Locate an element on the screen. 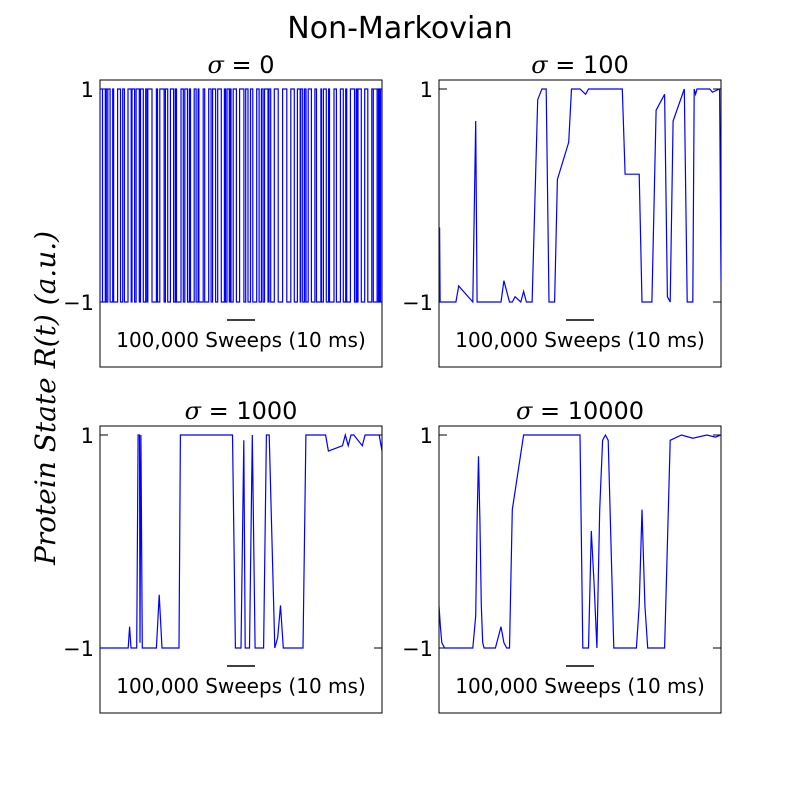  figure-ylabel: Protein State R(t) (a.u.) is located at coordinates (45, 398).